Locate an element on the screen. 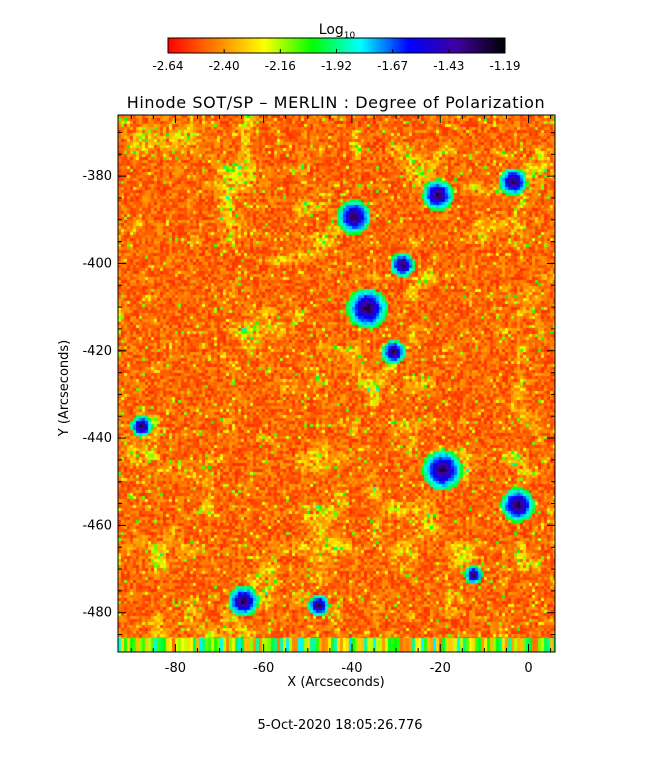 This screenshot has width=672, height=772. x-tick-label: -40 is located at coordinates (351, 668).